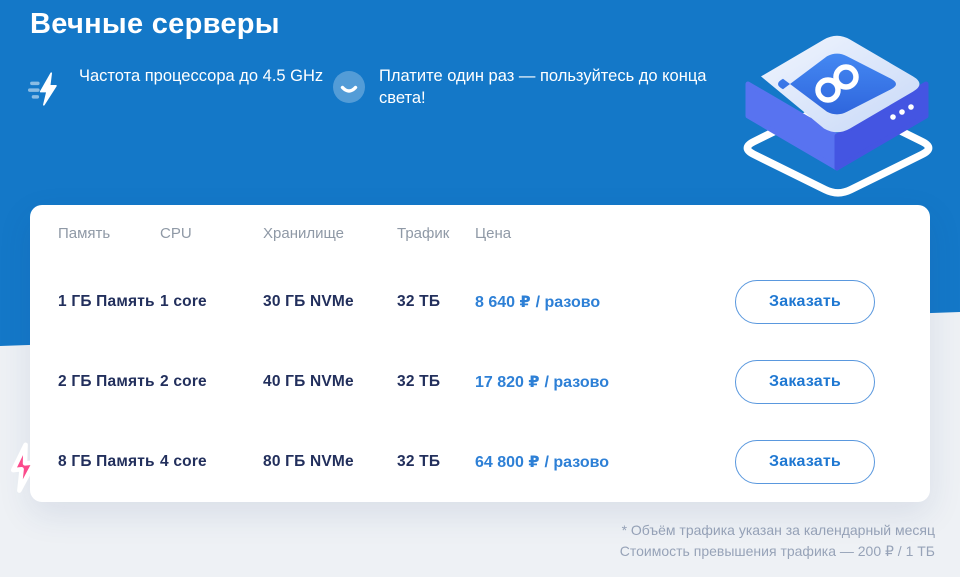 The image size is (960, 577). I want to click on memory-cell: 8 ГБ Память, so click(106, 461).